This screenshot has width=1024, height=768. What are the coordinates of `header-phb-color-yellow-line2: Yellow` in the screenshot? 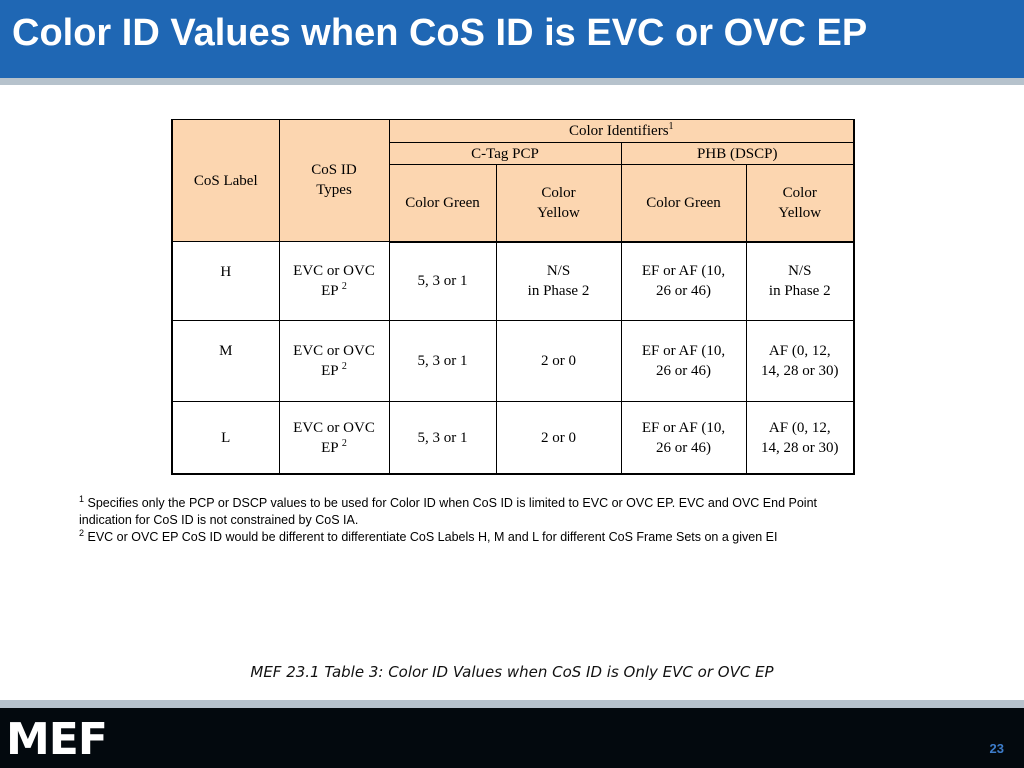 It's located at (800, 212).